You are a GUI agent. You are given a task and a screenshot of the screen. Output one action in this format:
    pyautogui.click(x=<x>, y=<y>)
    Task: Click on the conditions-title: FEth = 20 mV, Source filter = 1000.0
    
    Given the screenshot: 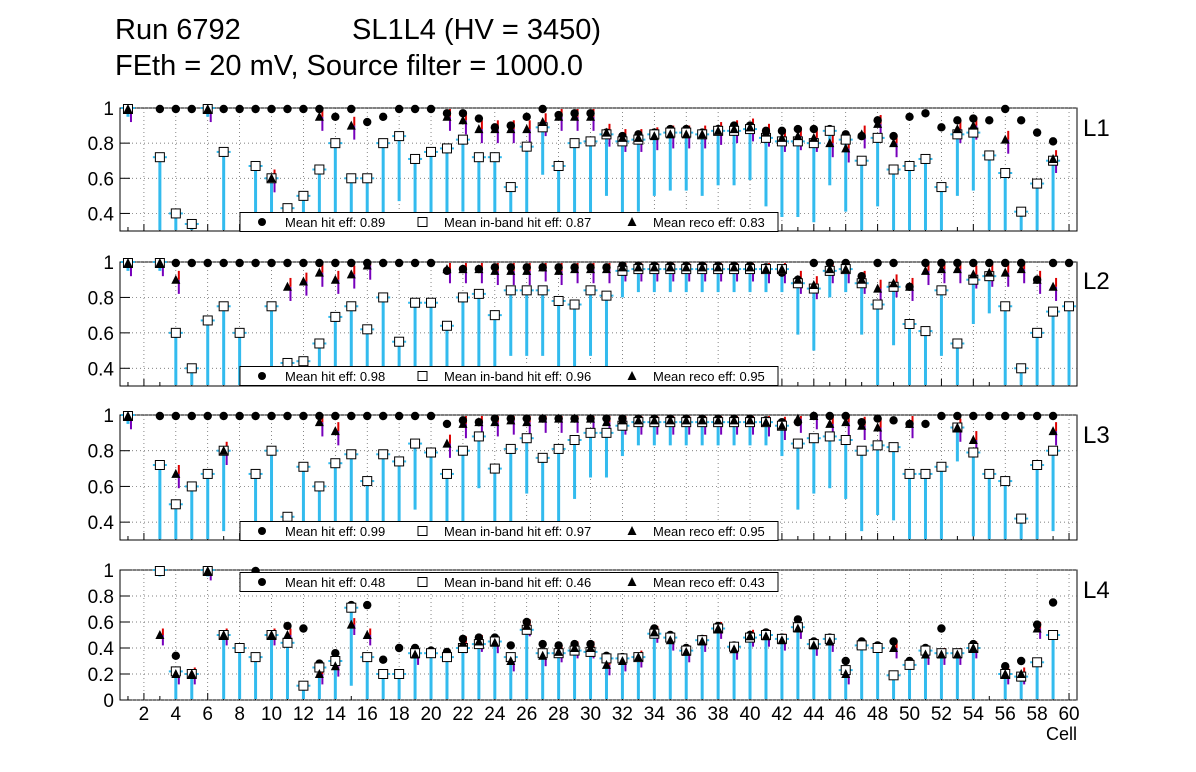 What is the action you would take?
    pyautogui.click(x=349, y=66)
    